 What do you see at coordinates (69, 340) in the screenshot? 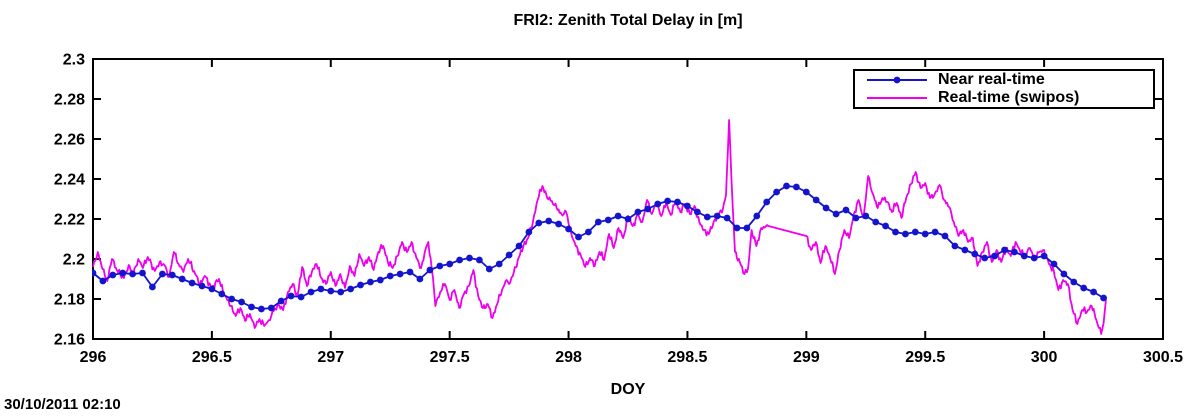
I see `svg-text: 2.16` at bounding box center [69, 340].